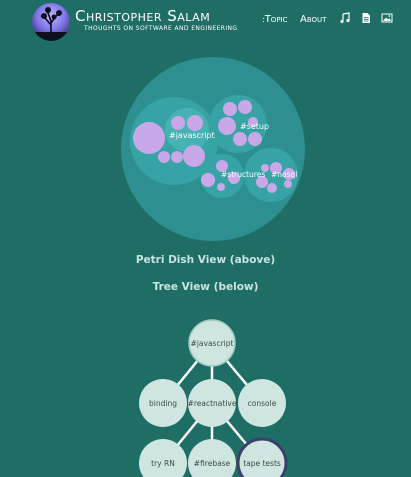  Describe the element at coordinates (263, 19) in the screenshot. I see `nav-topic-prefix: :` at that location.